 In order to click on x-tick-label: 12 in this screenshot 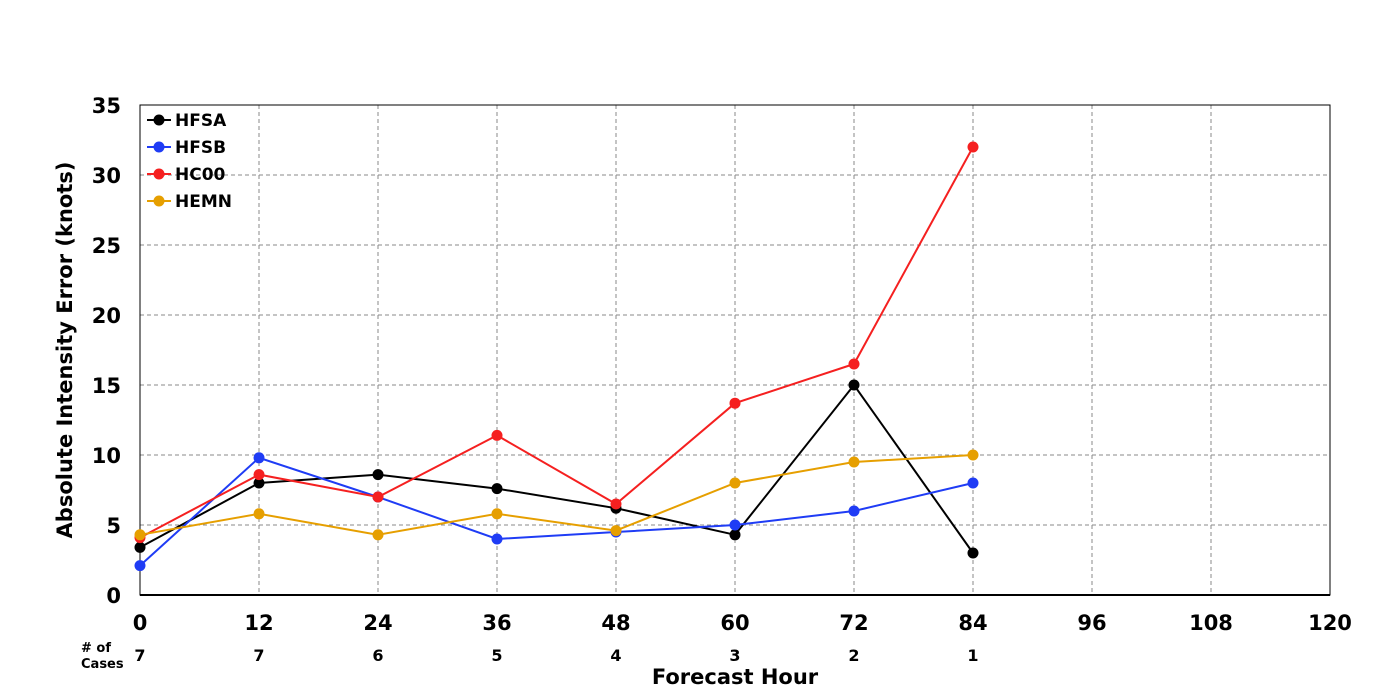, I will do `click(258, 623)`.